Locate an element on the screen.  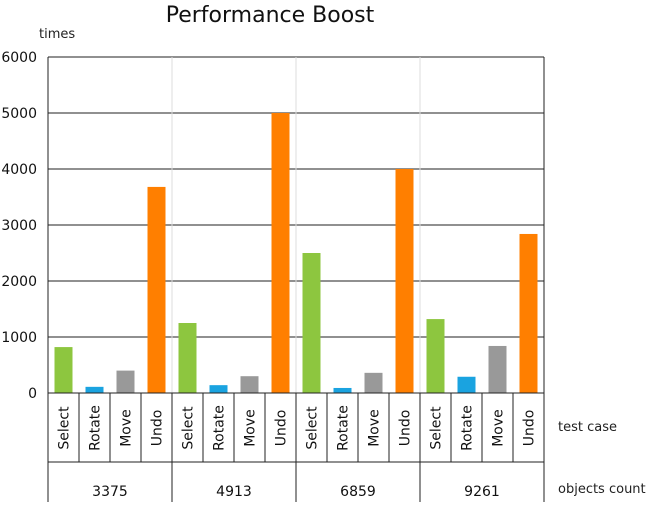
y-tick-label: 2000 is located at coordinates (19, 282).